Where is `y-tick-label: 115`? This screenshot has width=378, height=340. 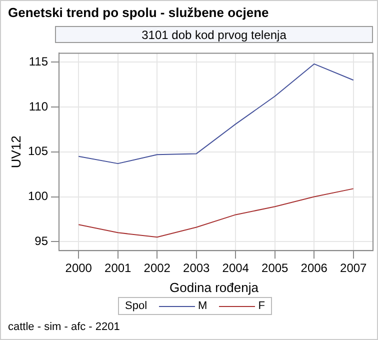
y-tick-label: 115 is located at coordinates (38, 61).